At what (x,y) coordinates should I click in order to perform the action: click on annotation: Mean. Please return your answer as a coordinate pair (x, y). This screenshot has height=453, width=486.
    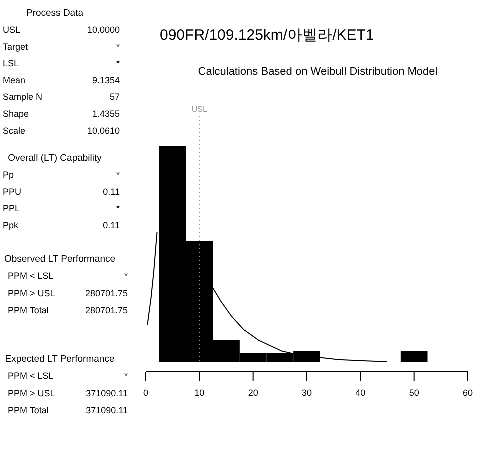
    Looking at the image, I should click on (14, 80).